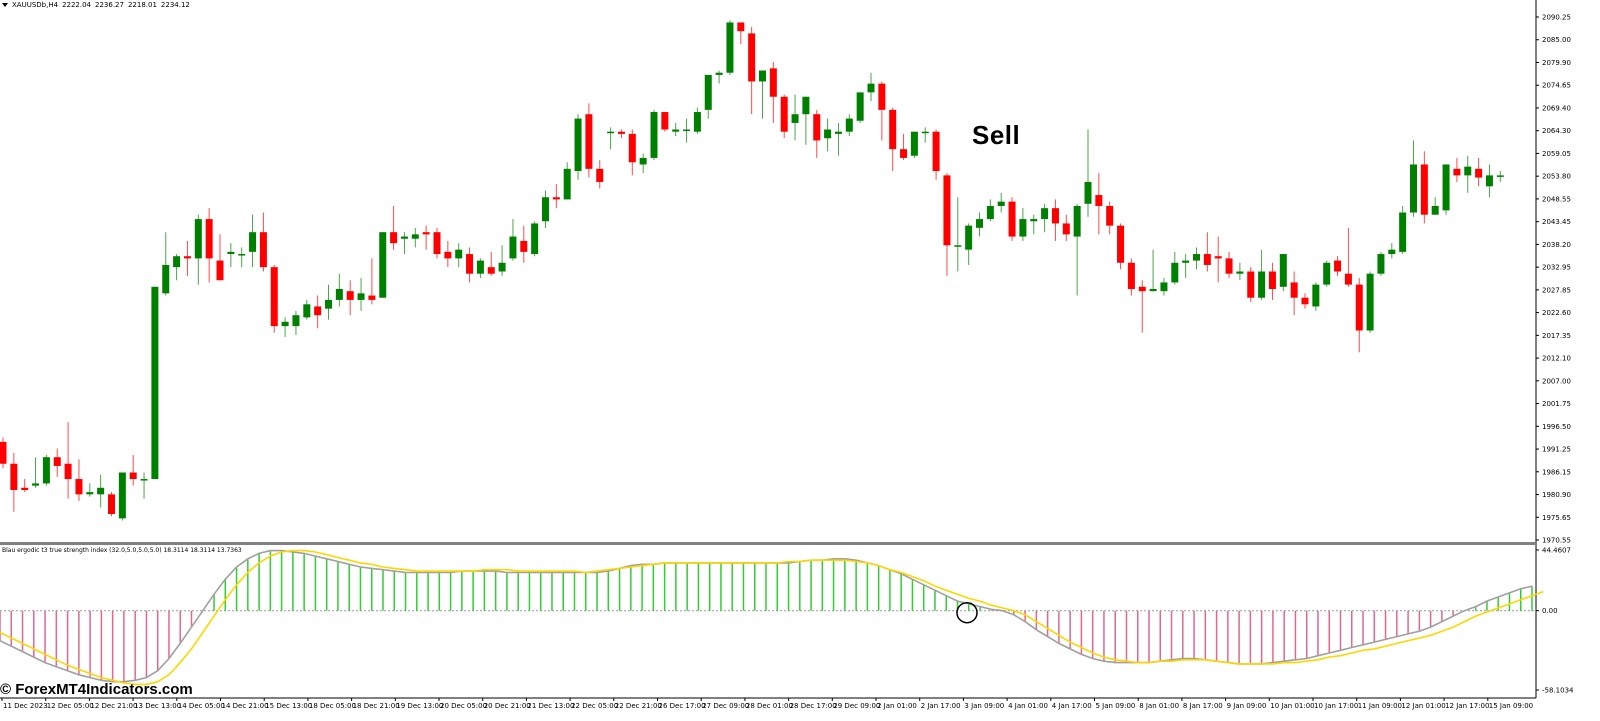  Describe the element at coordinates (1556, 381) in the screenshot. I see `price-tick-label: 2007.00` at that location.